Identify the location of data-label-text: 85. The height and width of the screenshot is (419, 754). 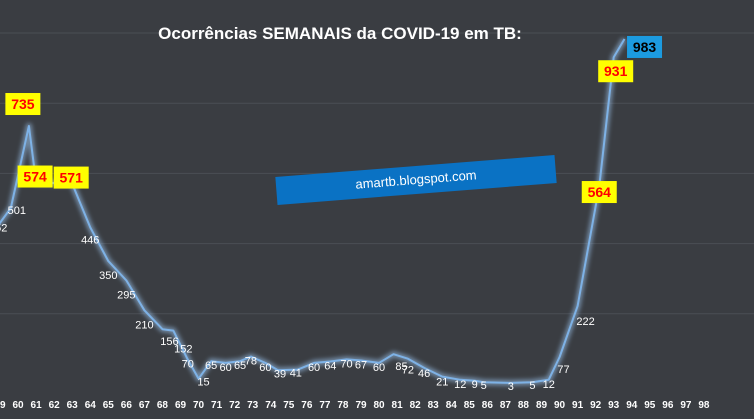
(401, 367).